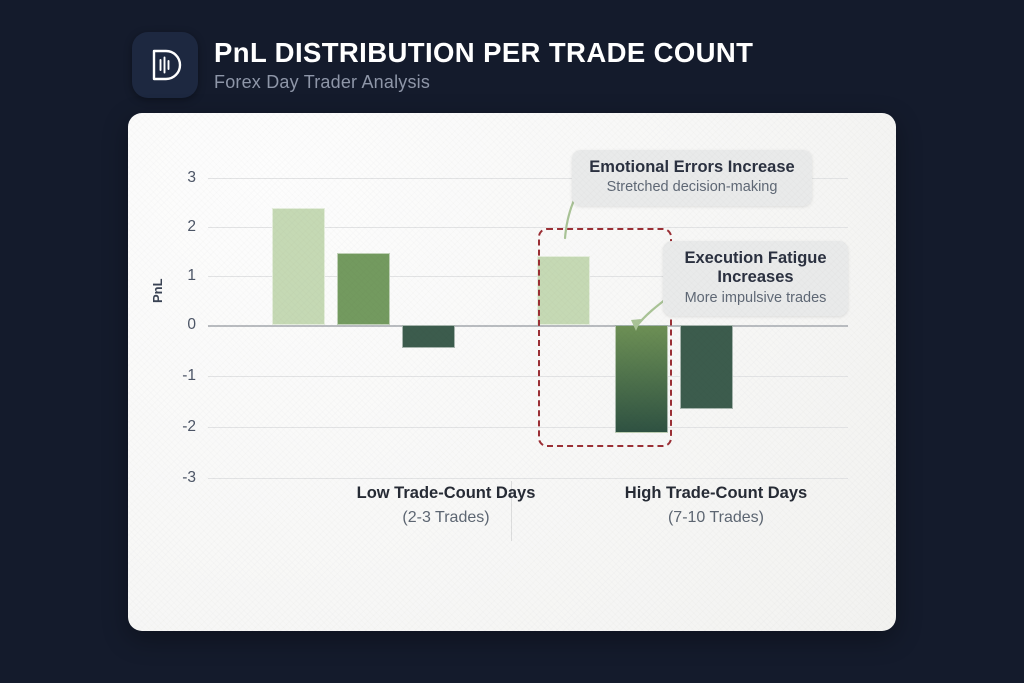  I want to click on annotation-title: Execution Fatigue Increases, so click(755, 268).